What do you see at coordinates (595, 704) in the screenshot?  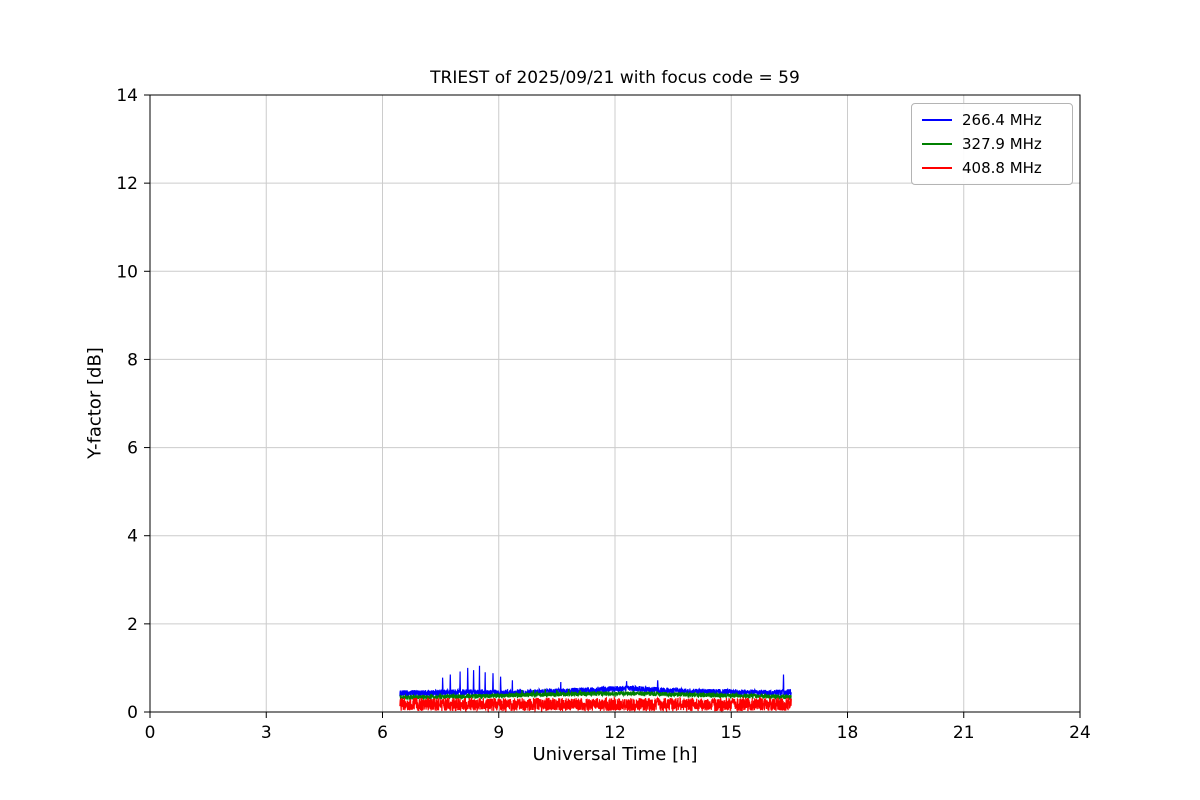 I see `series-line-408-8-mhz` at bounding box center [595, 704].